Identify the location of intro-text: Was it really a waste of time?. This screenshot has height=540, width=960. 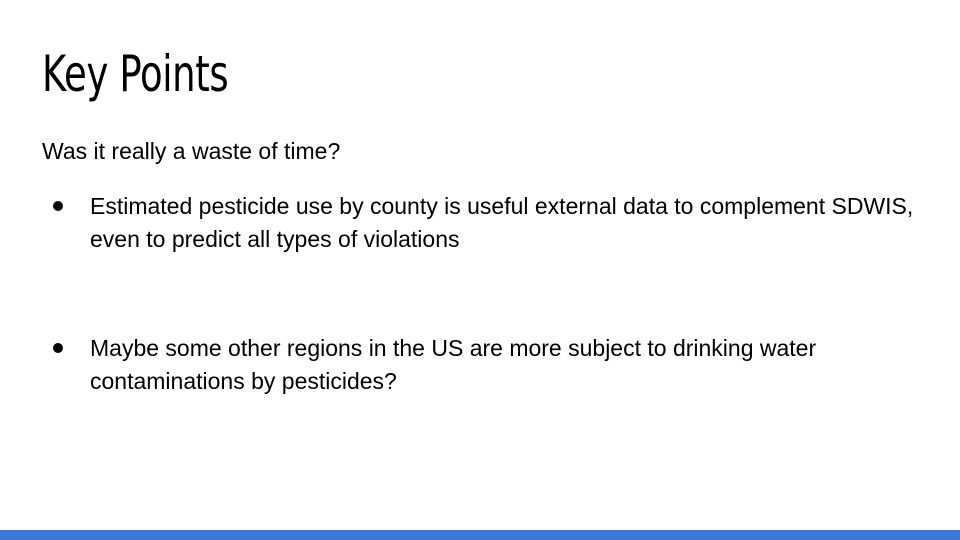
(191, 151).